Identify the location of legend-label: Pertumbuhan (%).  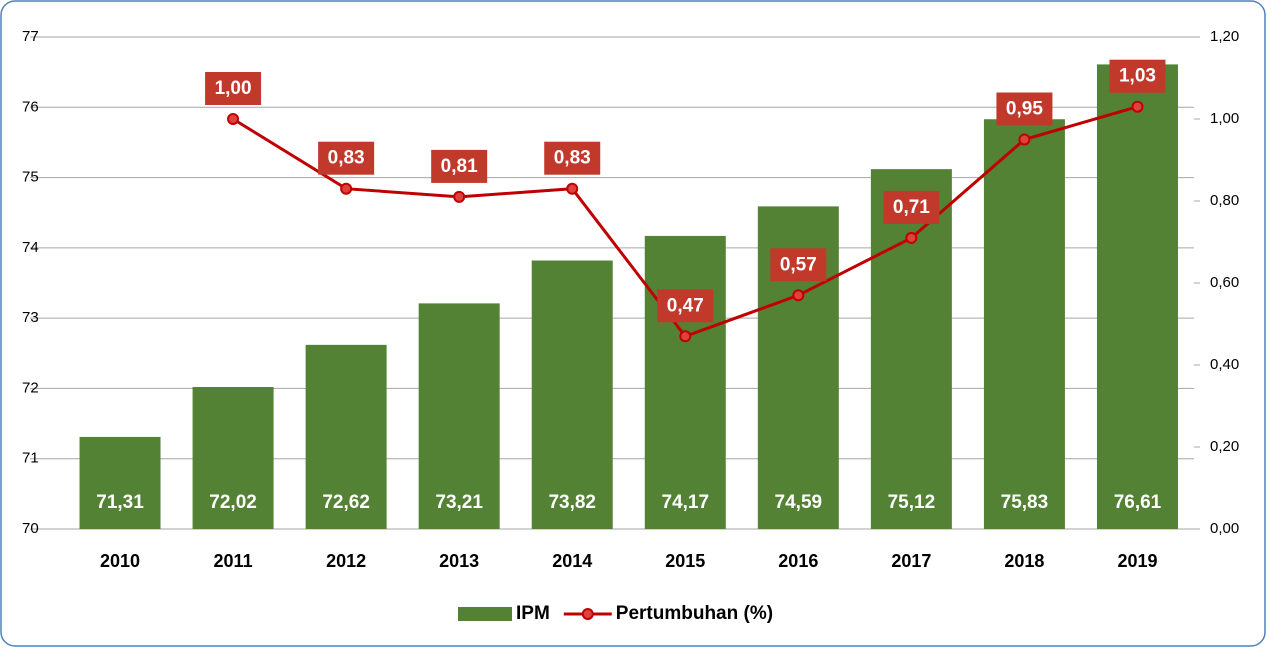
(694, 613).